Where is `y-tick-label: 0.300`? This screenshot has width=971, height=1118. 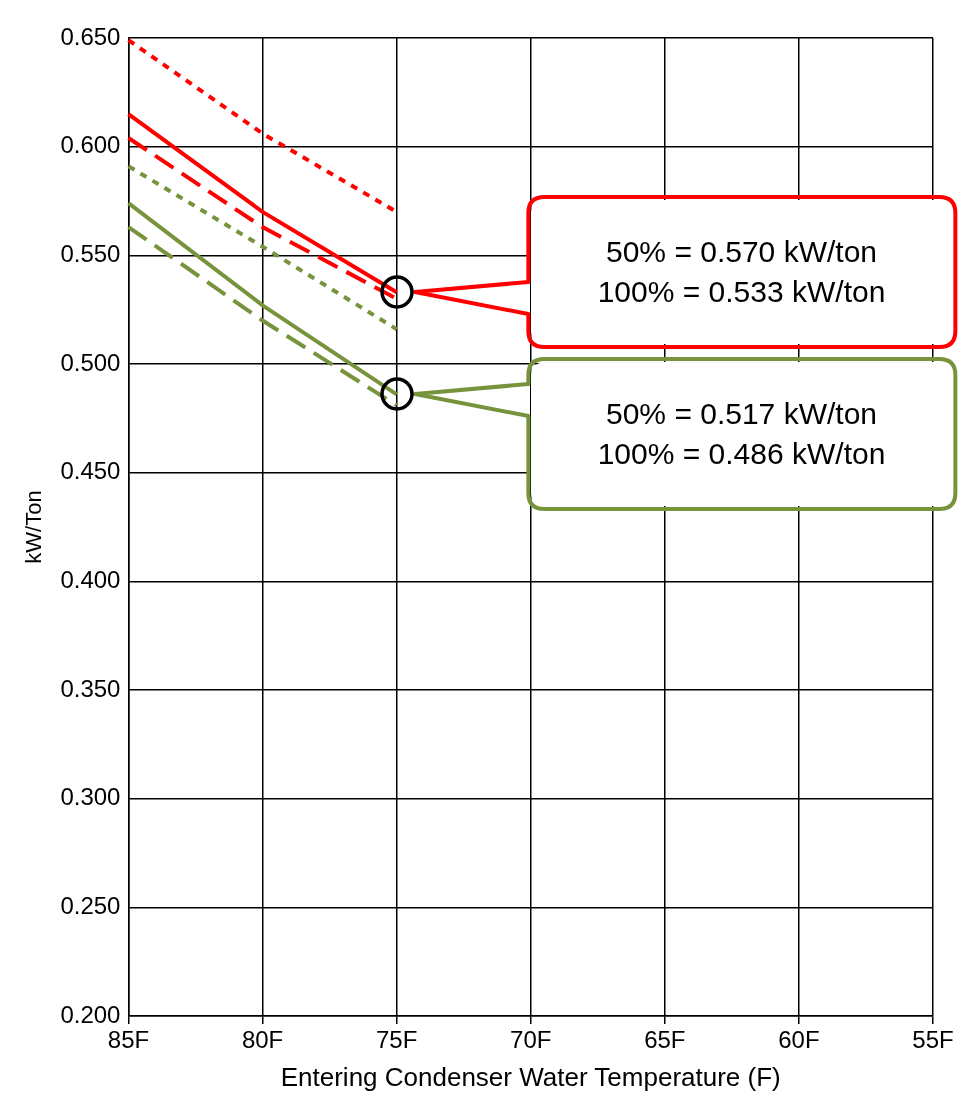
y-tick-label: 0.300 is located at coordinates (90, 797).